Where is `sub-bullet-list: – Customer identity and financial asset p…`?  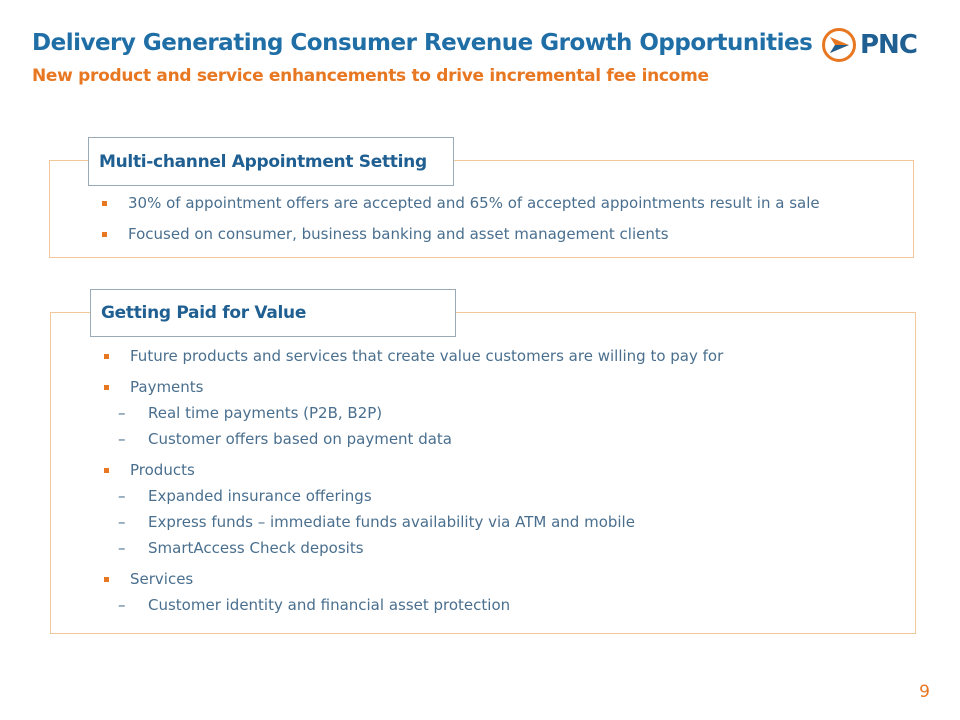
sub-bullet-list: – Customer identity and financial asset p… is located at coordinates (411, 605).